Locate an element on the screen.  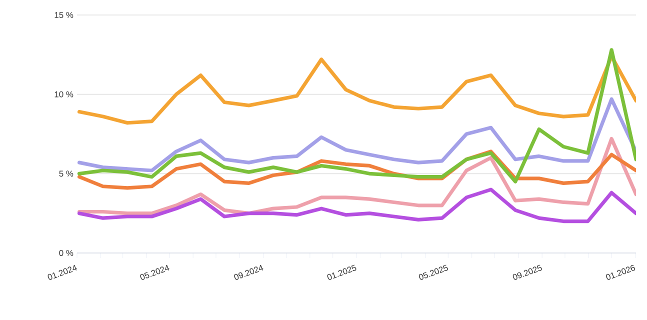
line-series is located at coordinates (356, 206).